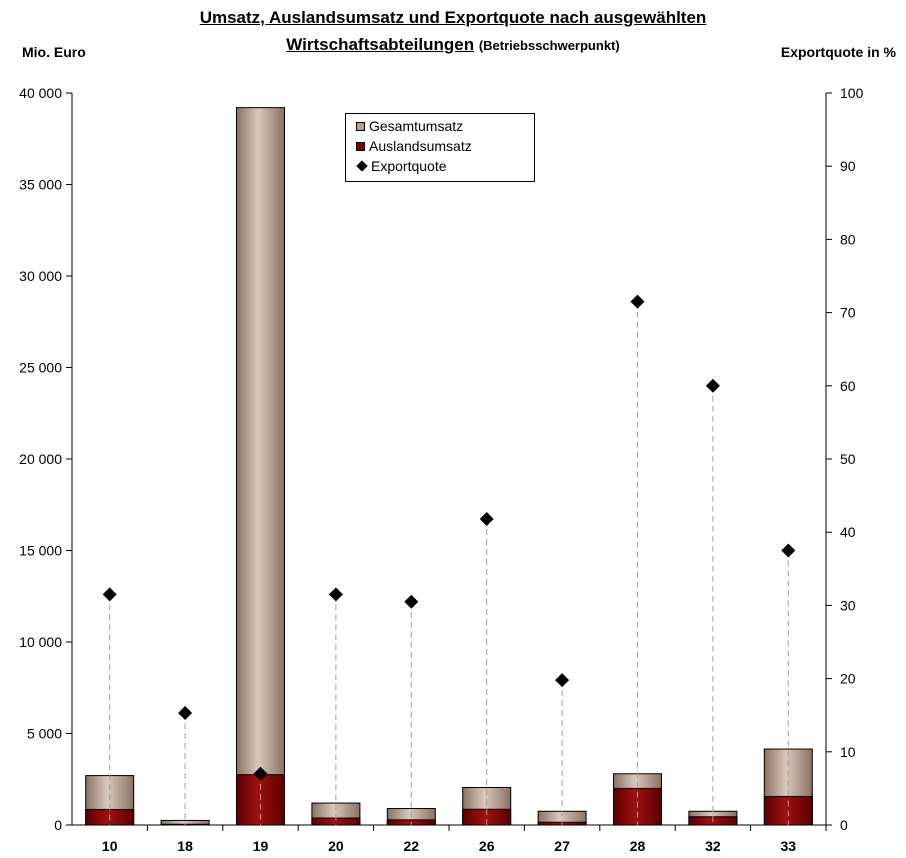 This screenshot has height=858, width=906. What do you see at coordinates (487, 846) in the screenshot?
I see `x-tick-label: 26` at bounding box center [487, 846].